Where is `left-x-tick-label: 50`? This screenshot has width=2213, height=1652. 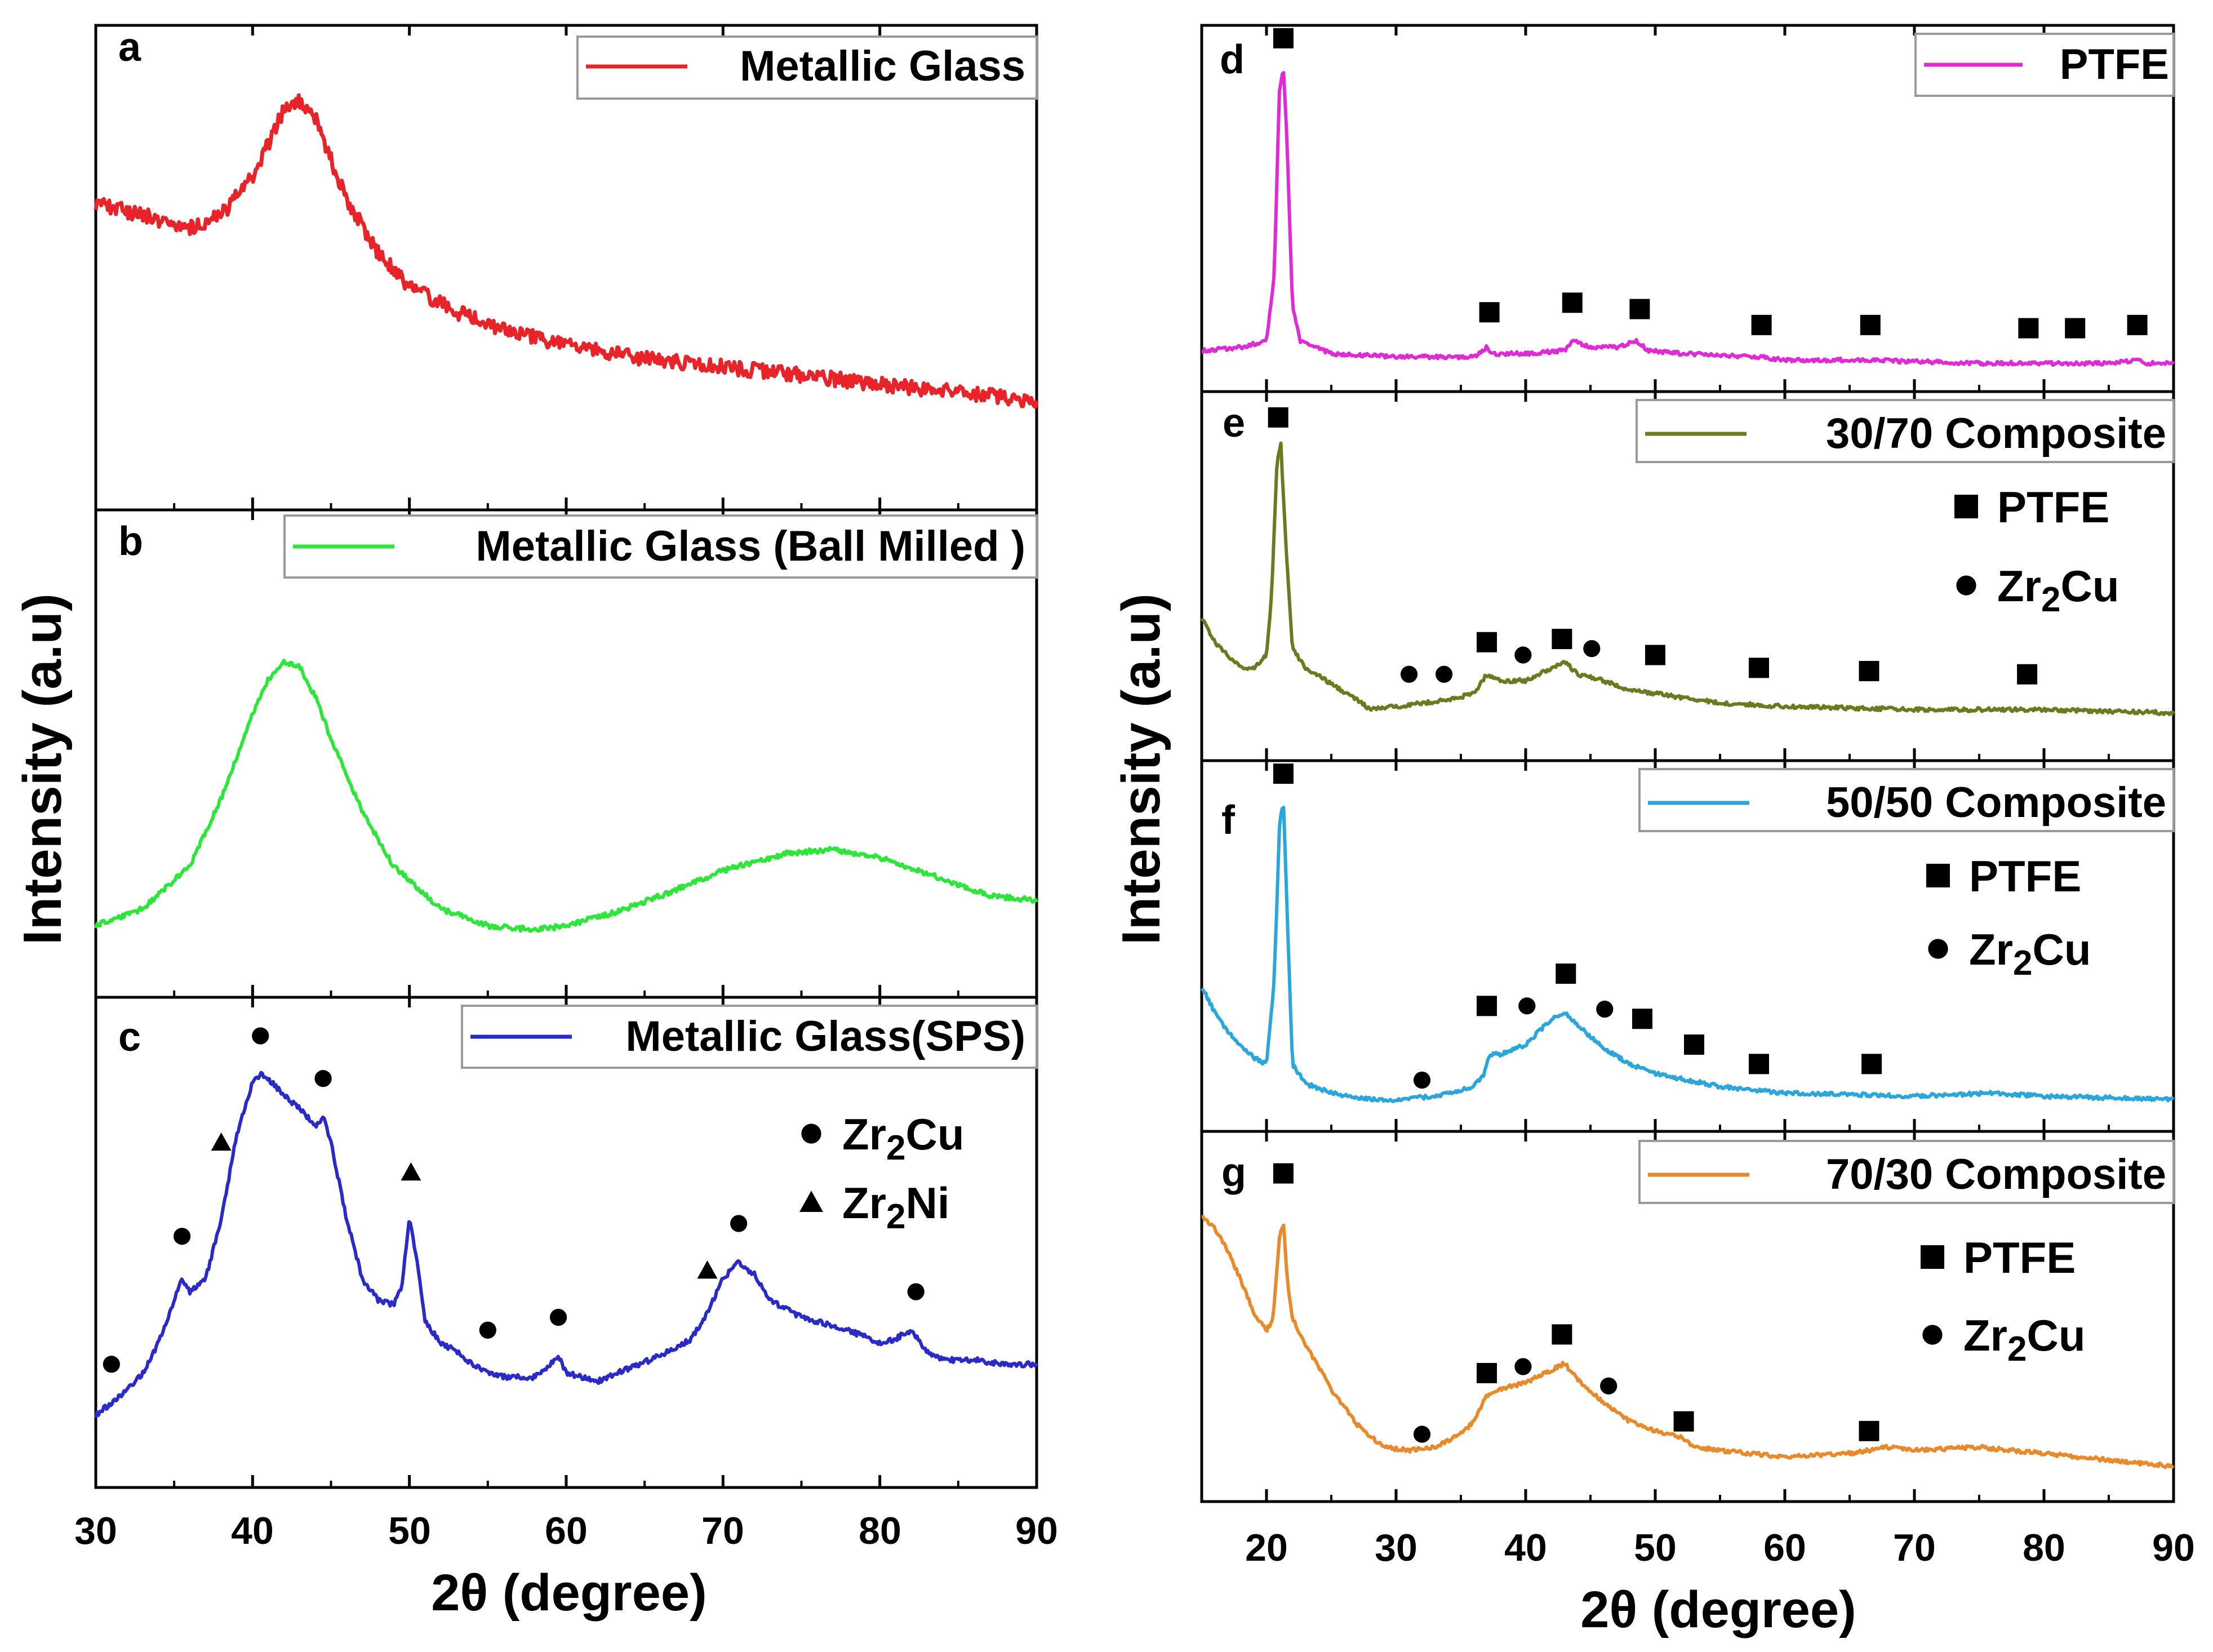
left-x-tick-label: 50 is located at coordinates (410, 1530).